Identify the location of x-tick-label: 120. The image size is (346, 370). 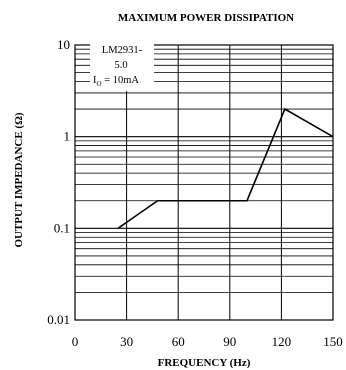
(282, 341).